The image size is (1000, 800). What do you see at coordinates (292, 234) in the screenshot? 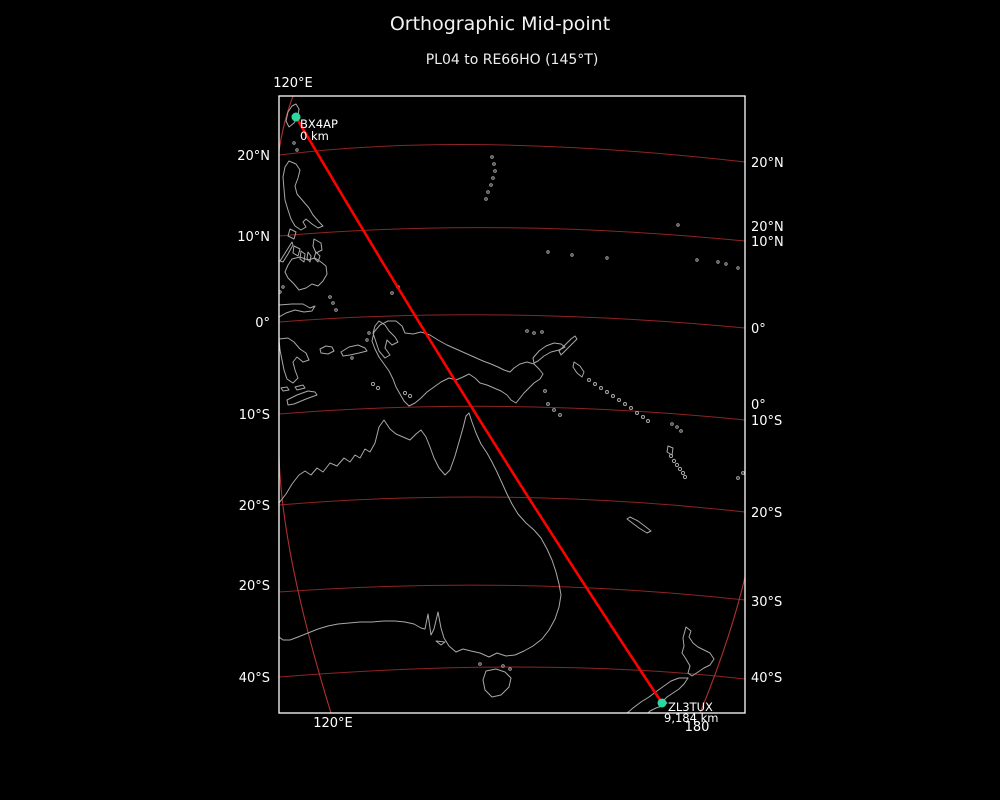
I see `coastline-mindoro` at bounding box center [292, 234].